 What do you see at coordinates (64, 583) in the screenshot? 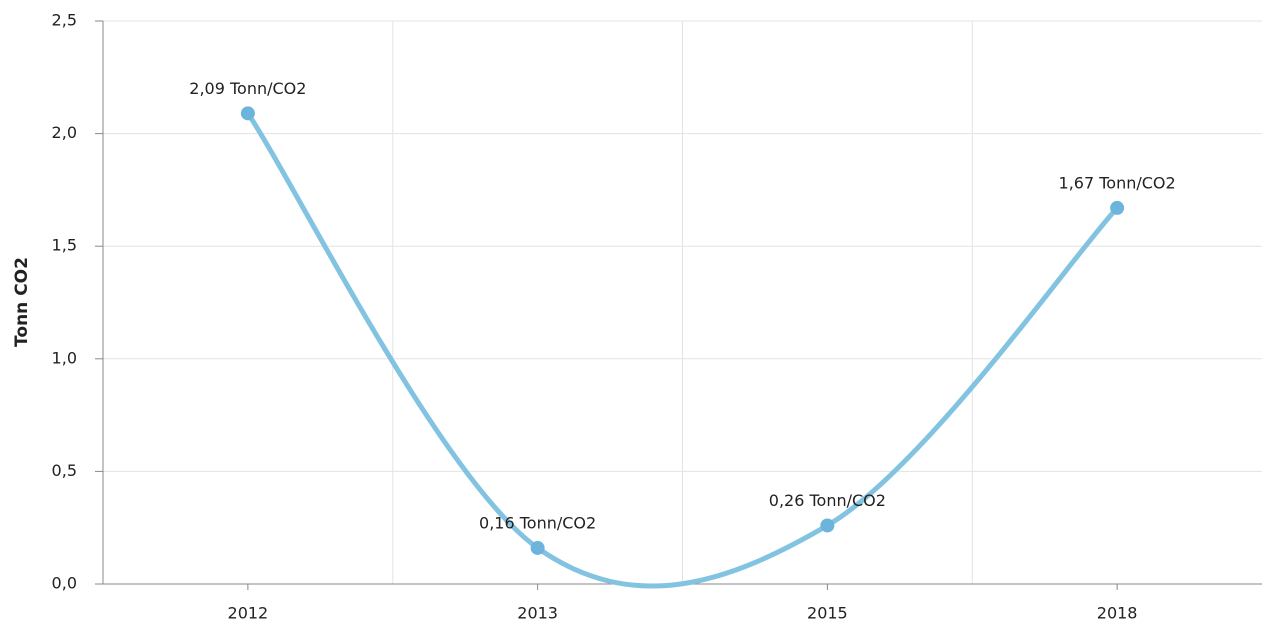
I see `y-tick-label: 0,0` at bounding box center [64, 583].